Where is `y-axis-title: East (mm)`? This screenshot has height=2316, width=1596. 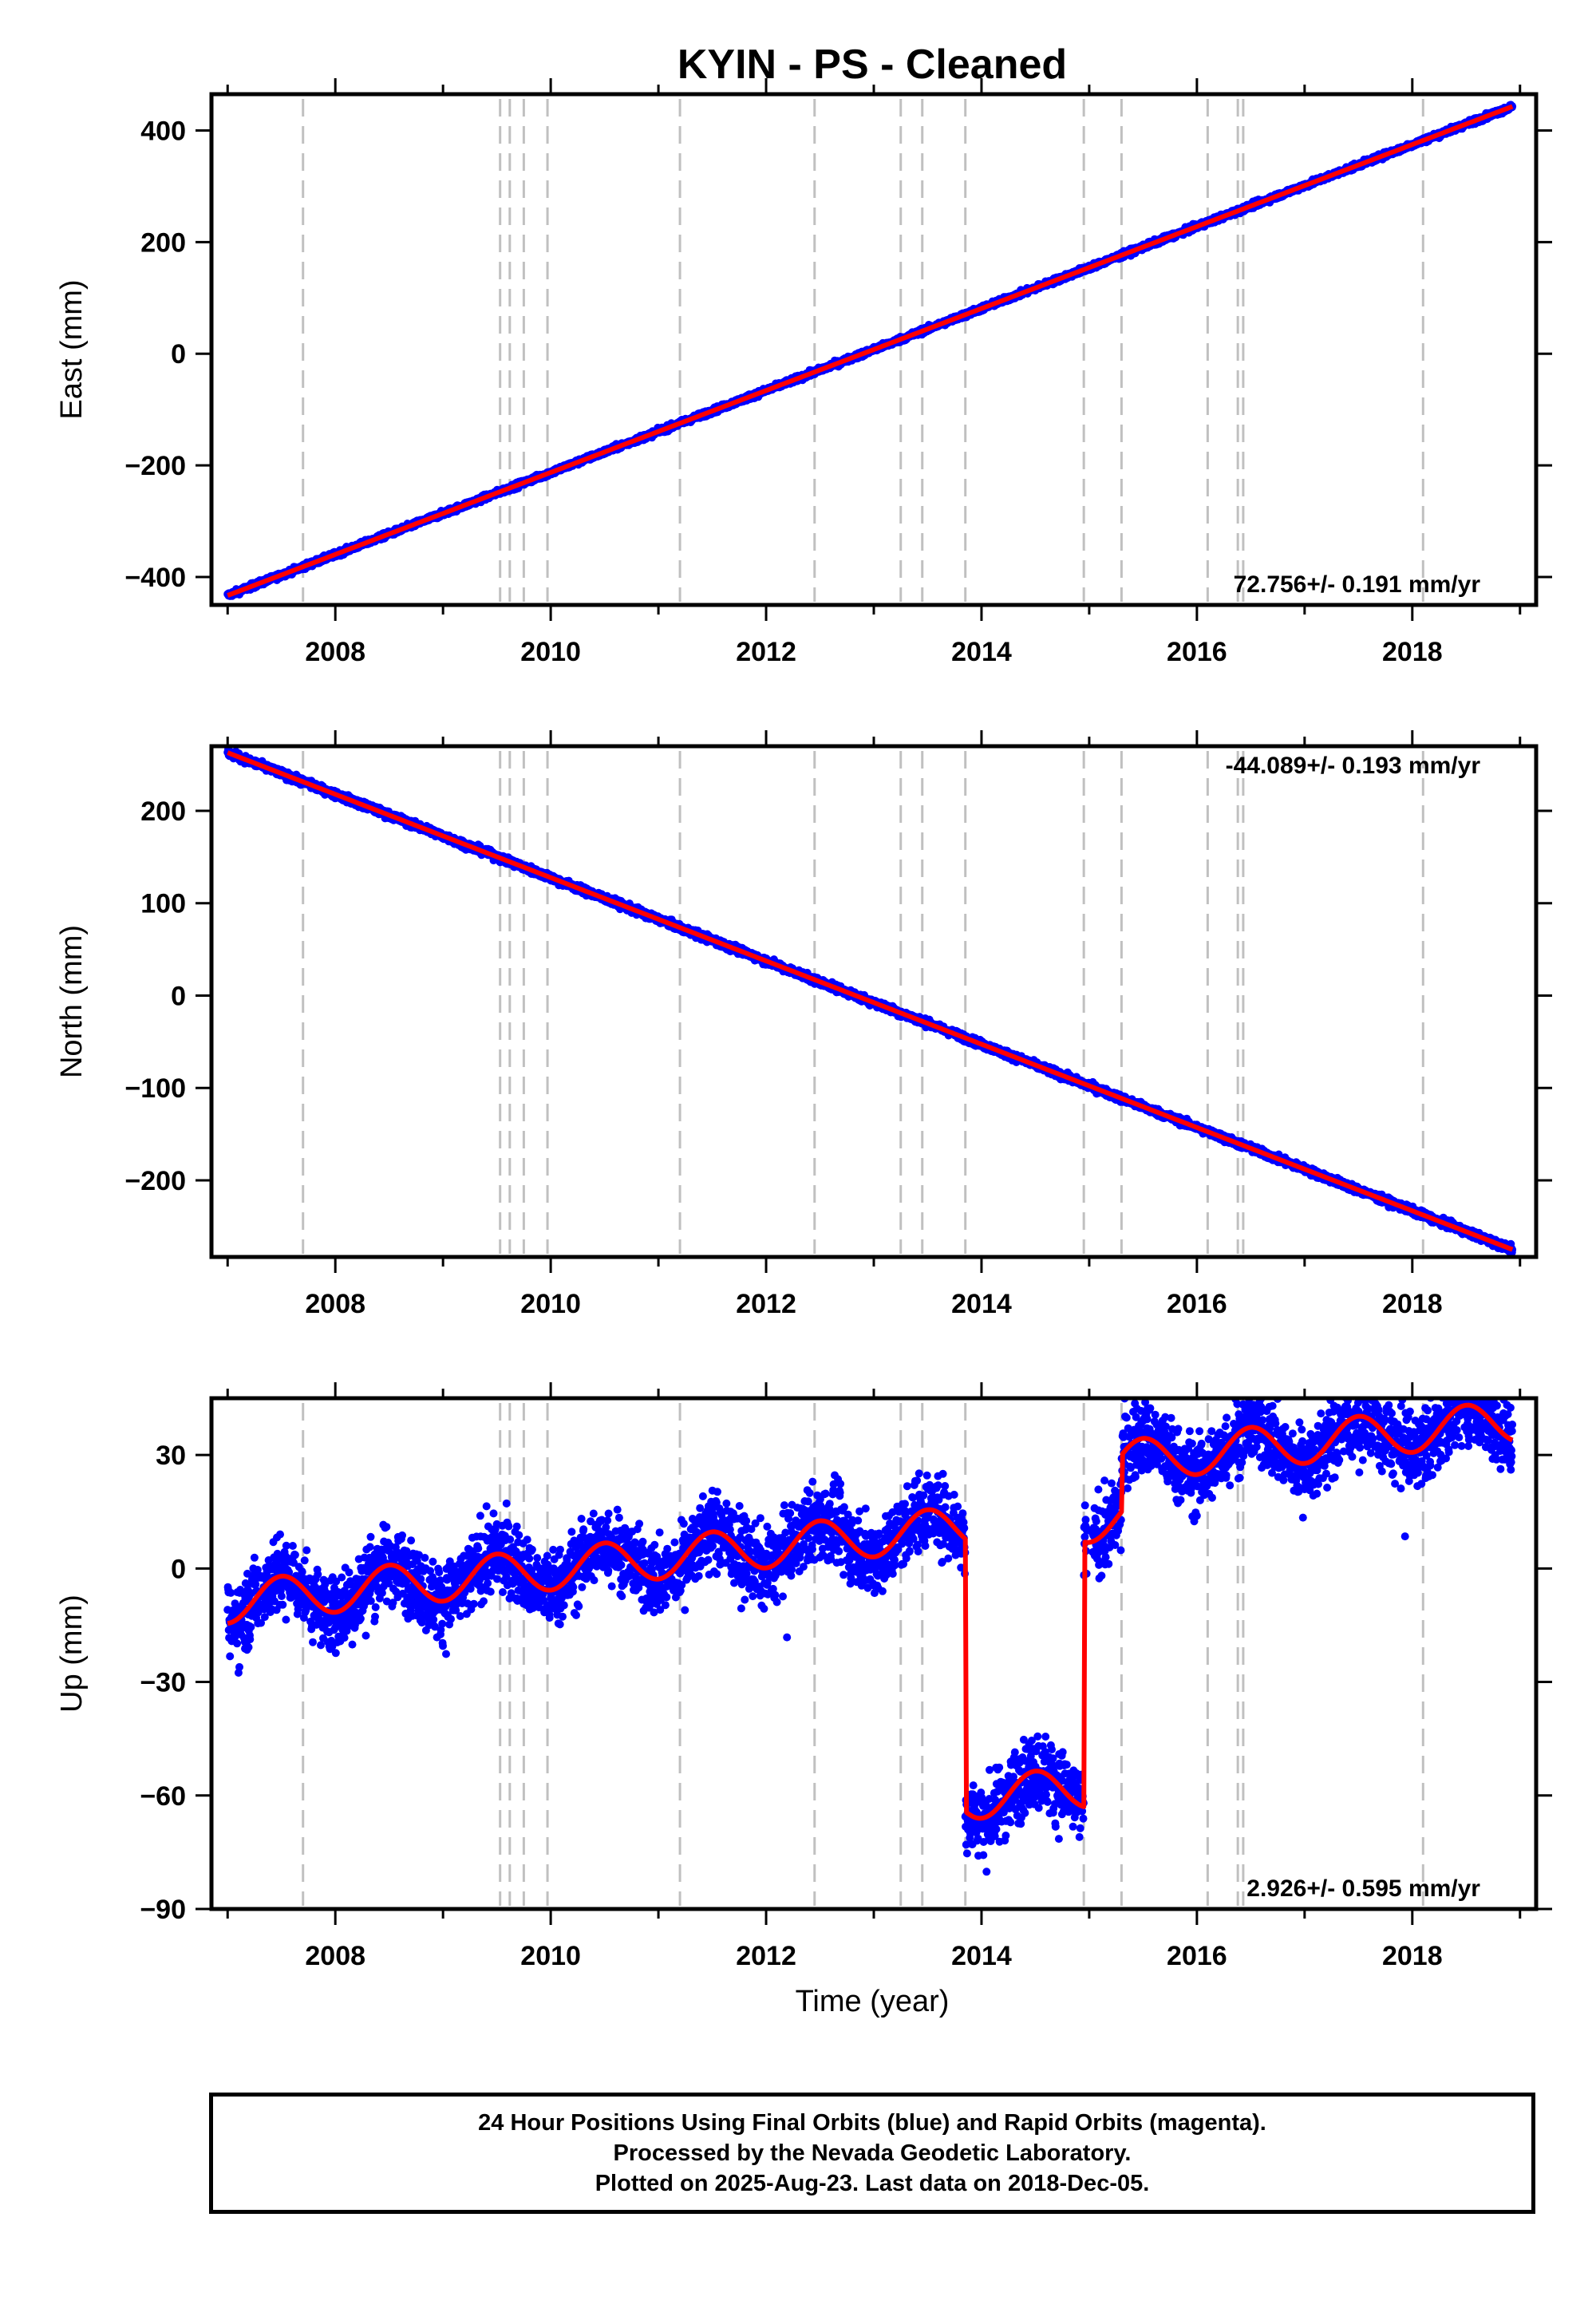
y-axis-title: East (mm) is located at coordinates (72, 349).